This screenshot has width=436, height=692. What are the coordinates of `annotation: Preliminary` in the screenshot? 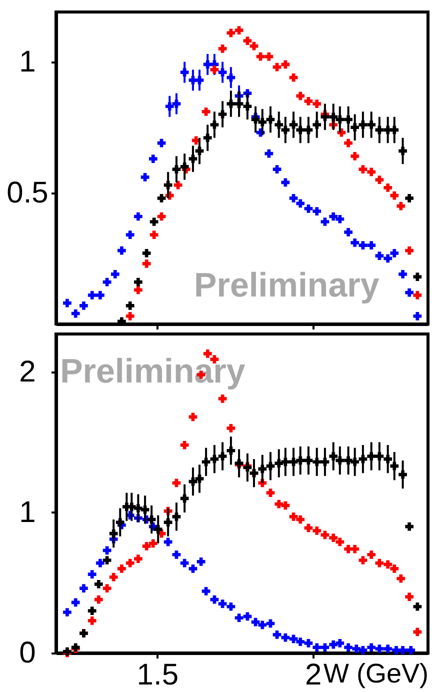 It's located at (153, 371).